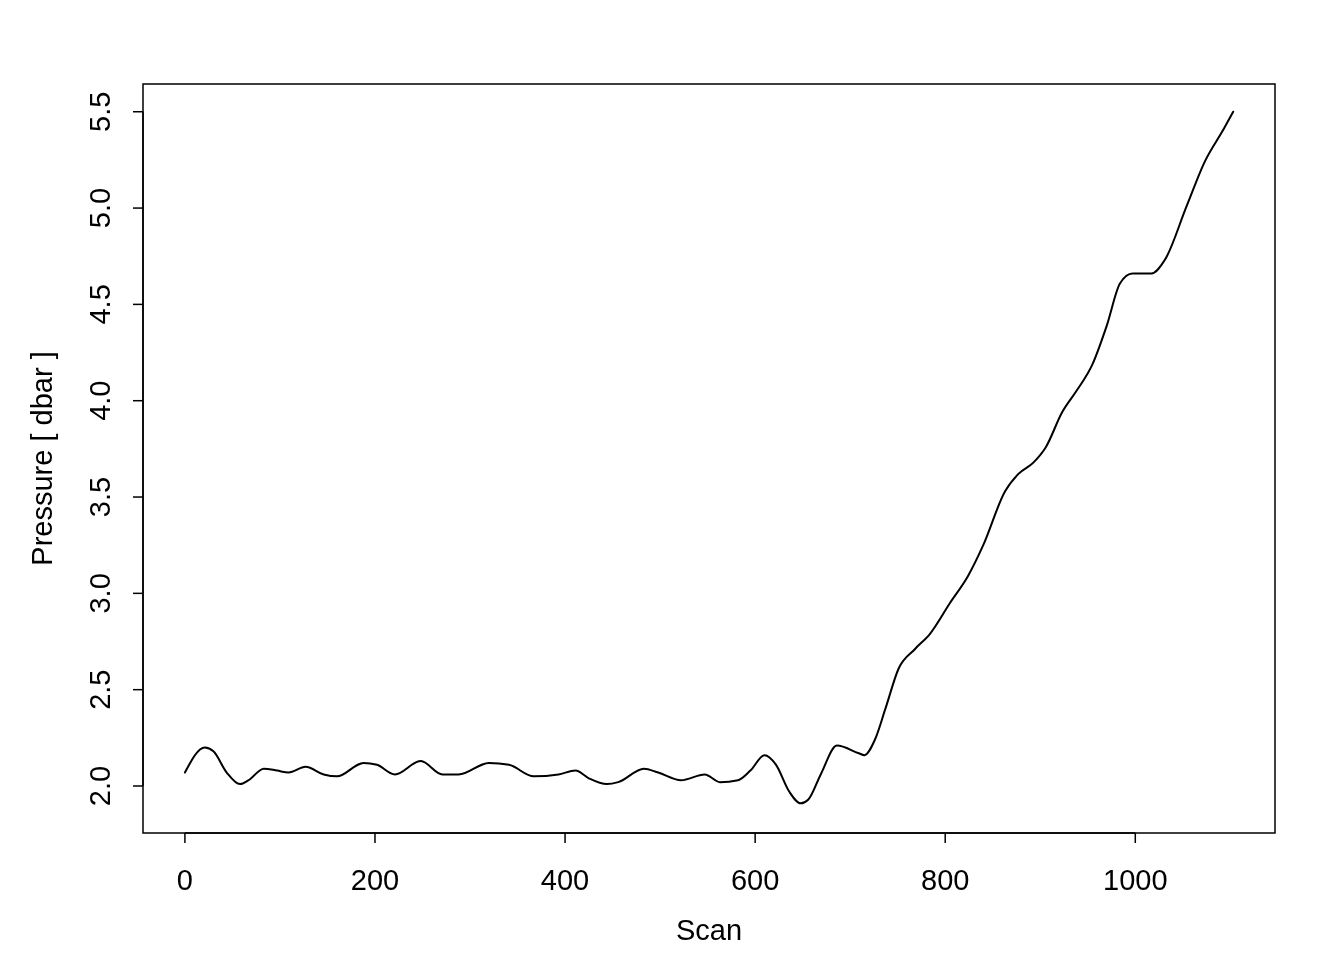  I want to click on y-tick-label: 4.0, so click(100, 400).